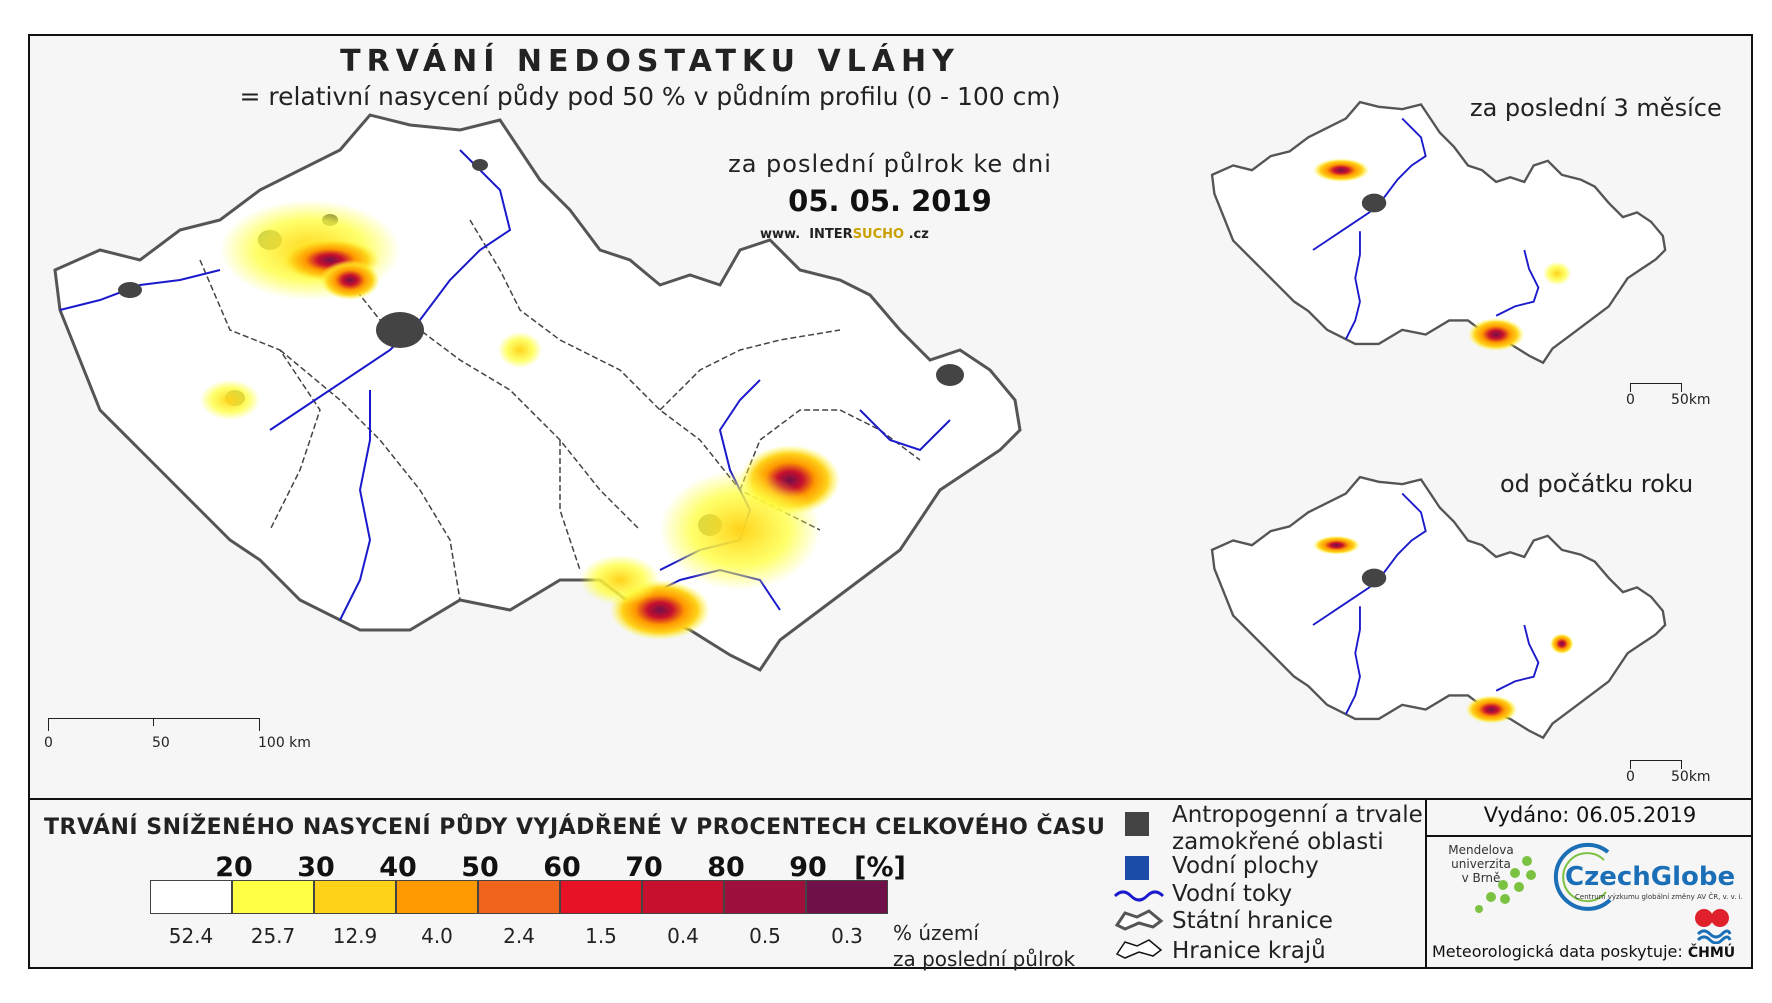  What do you see at coordinates (890, 201) in the screenshot?
I see `date-label: 05. 05. 2019` at bounding box center [890, 201].